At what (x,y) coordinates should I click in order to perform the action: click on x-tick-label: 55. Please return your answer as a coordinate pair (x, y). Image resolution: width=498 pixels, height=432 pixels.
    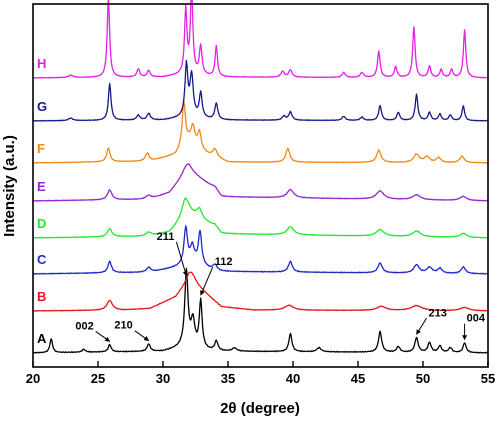
    Looking at the image, I should click on (488, 378).